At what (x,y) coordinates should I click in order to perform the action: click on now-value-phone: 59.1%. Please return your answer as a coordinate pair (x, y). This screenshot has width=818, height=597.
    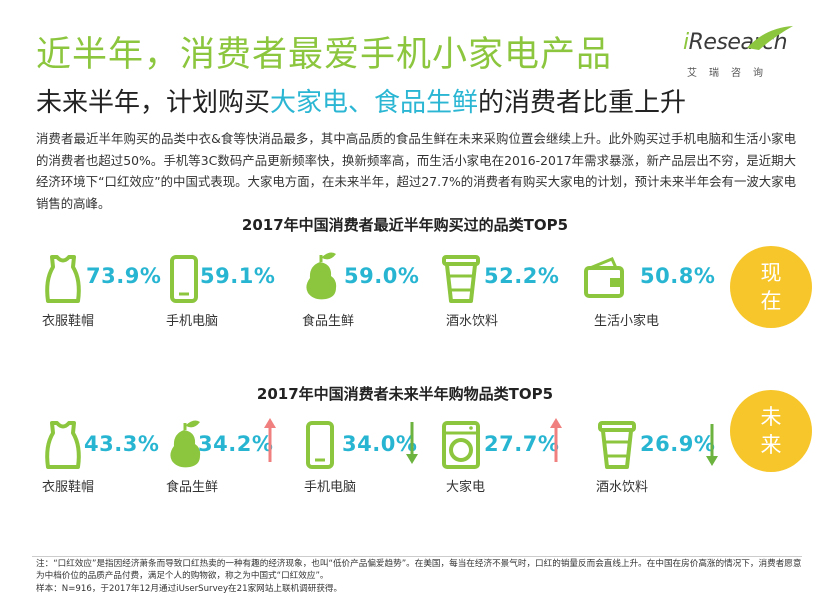
    Looking at the image, I should click on (238, 276).